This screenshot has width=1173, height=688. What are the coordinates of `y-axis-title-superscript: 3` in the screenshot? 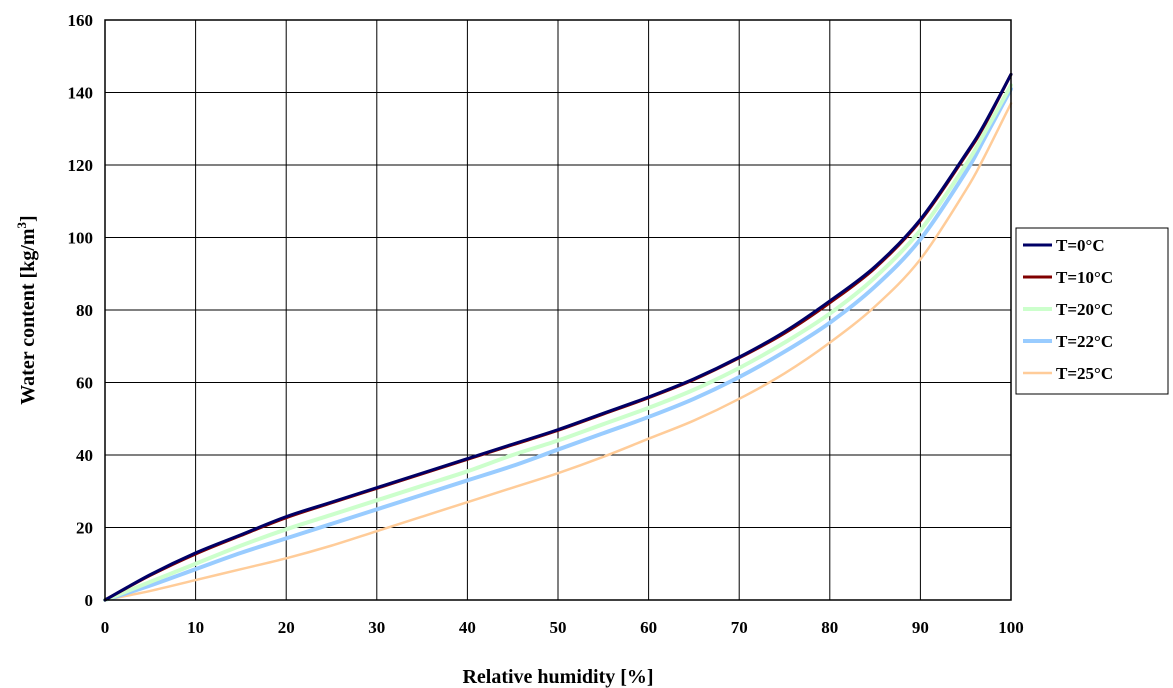 It's located at (21, 224).